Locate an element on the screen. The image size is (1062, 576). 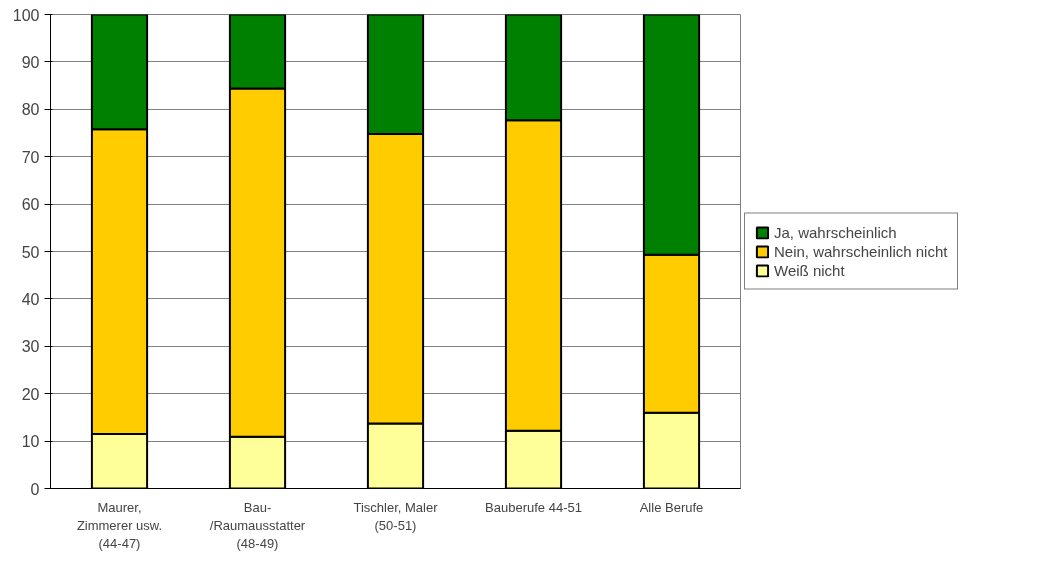
x-tick-label: Bauberufe 44-51 is located at coordinates (533, 507).